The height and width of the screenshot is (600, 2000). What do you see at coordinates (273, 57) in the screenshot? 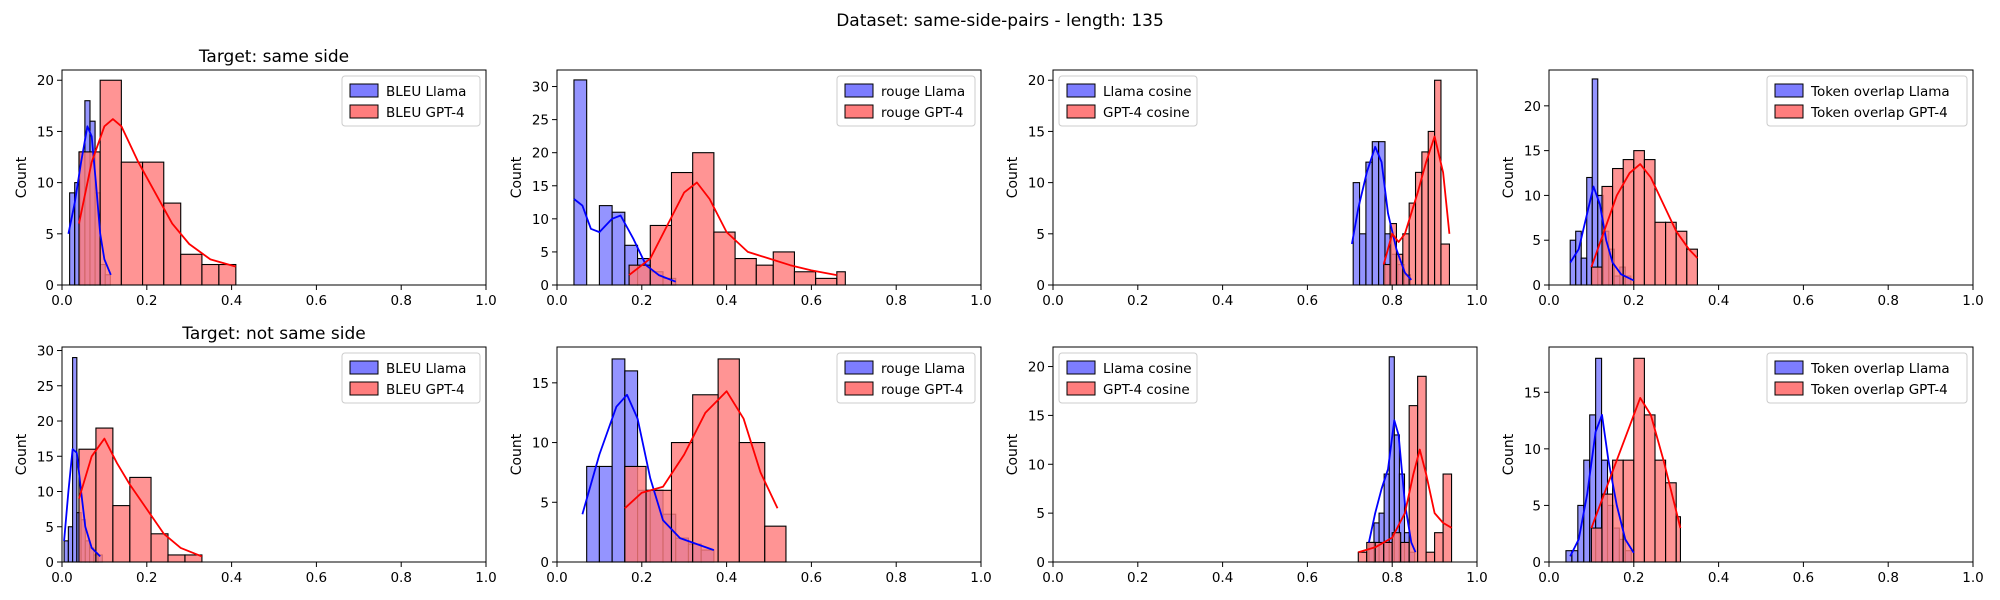
I see `subplot-title: Target: same side` at bounding box center [273, 57].